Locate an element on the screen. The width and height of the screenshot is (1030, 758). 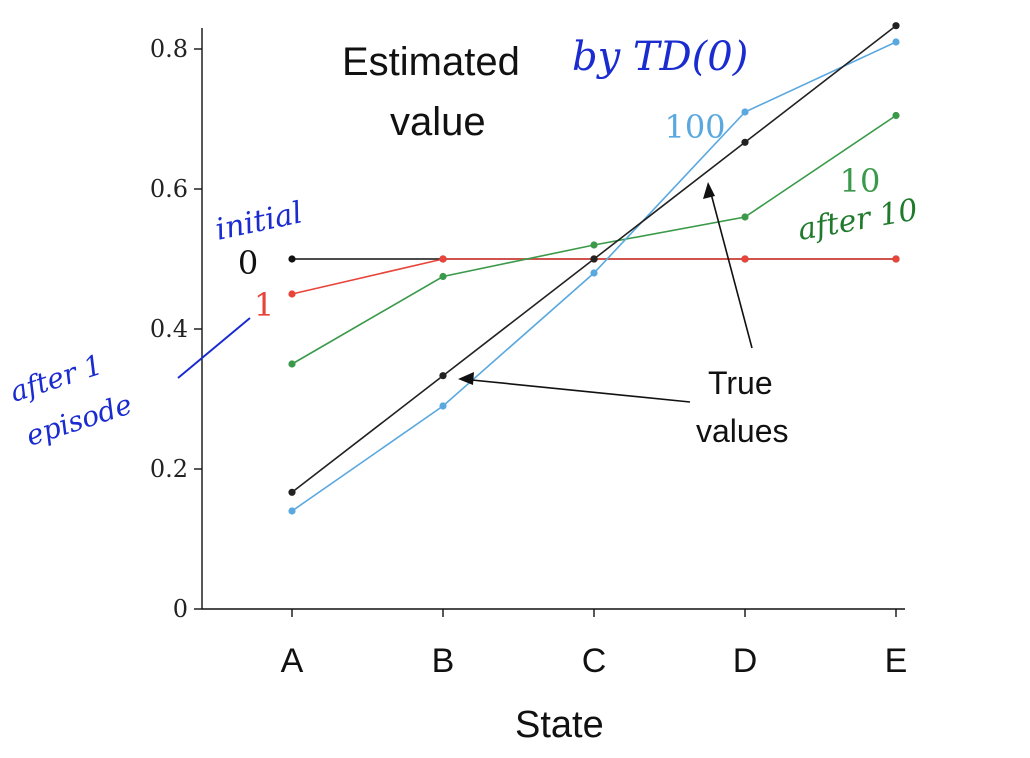
note-initial: initial is located at coordinates (258, 221).